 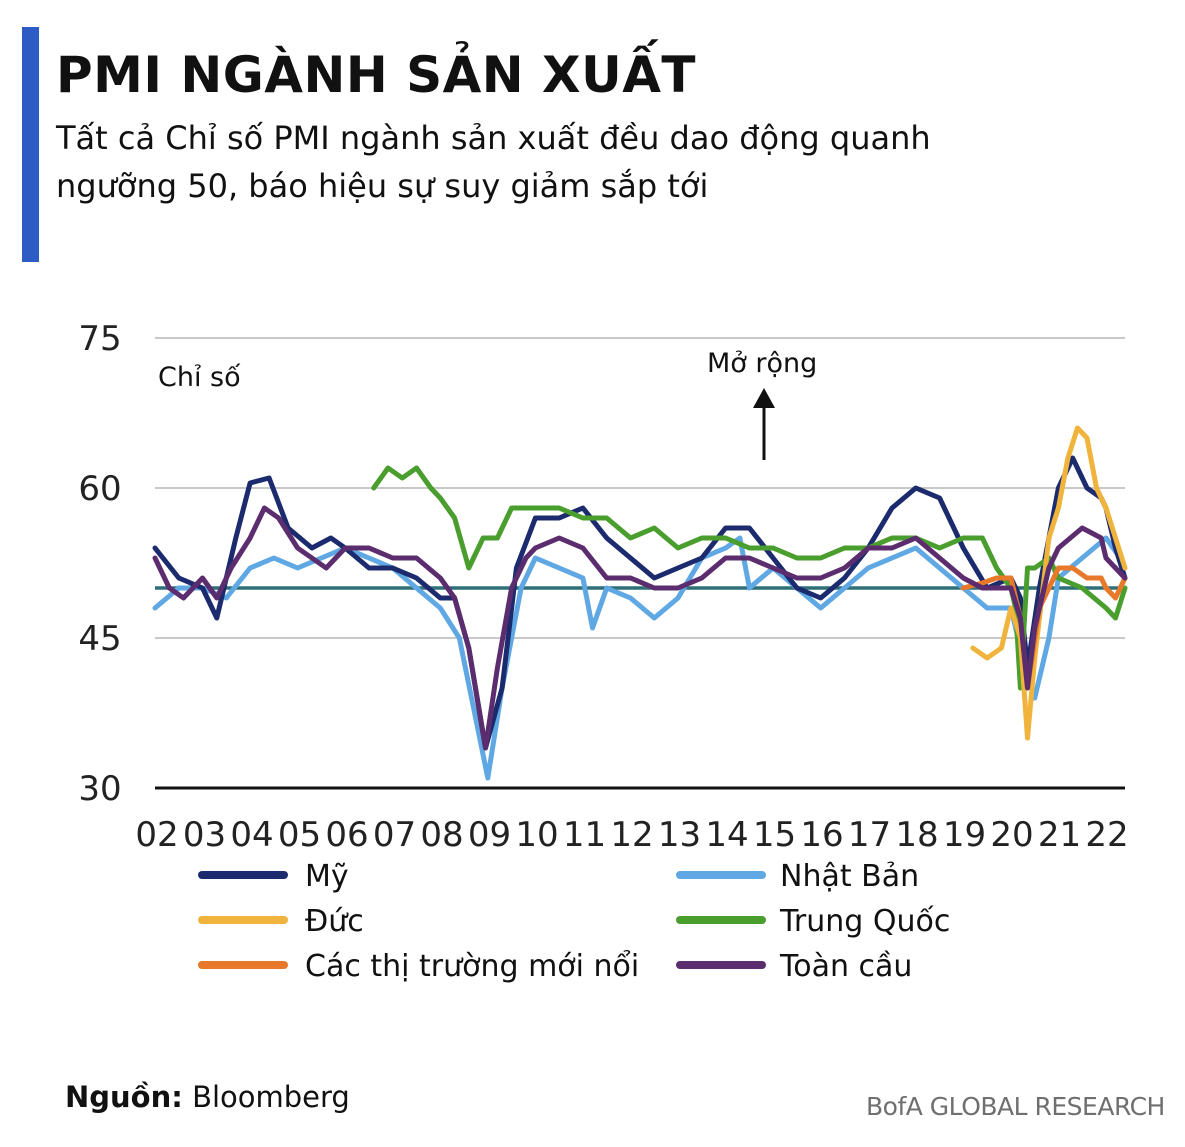 What do you see at coordinates (679, 835) in the screenshot?
I see `x-tick-label: 13` at bounding box center [679, 835].